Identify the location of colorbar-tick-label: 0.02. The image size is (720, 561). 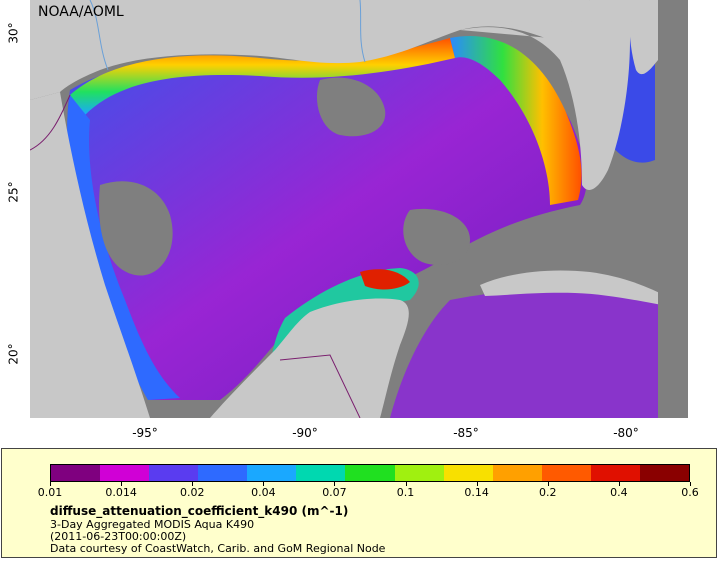
(192, 492).